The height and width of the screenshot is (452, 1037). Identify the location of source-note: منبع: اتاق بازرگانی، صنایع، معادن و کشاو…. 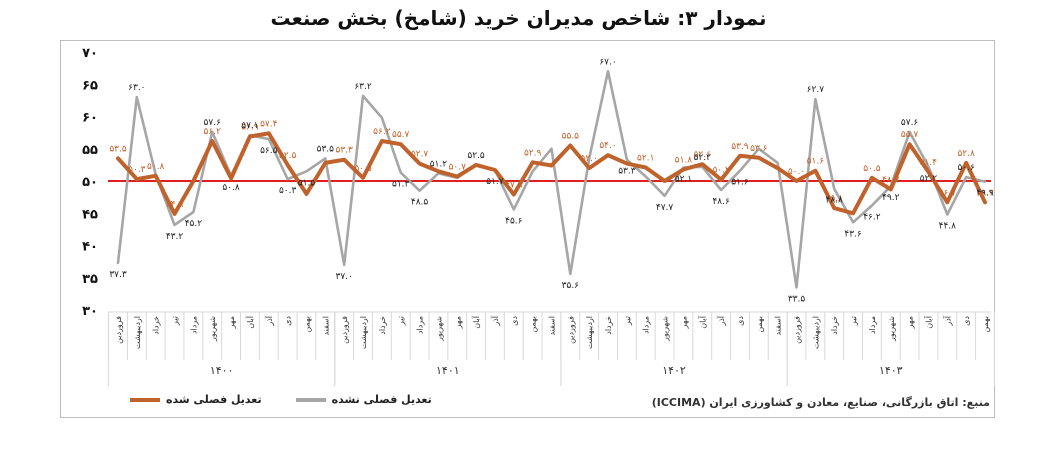
(820, 402).